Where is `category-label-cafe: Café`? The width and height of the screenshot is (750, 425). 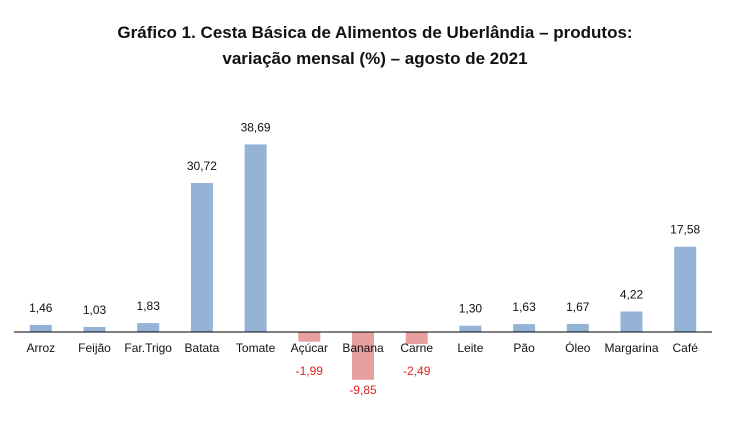 category-label-cafe: Café is located at coordinates (686, 348).